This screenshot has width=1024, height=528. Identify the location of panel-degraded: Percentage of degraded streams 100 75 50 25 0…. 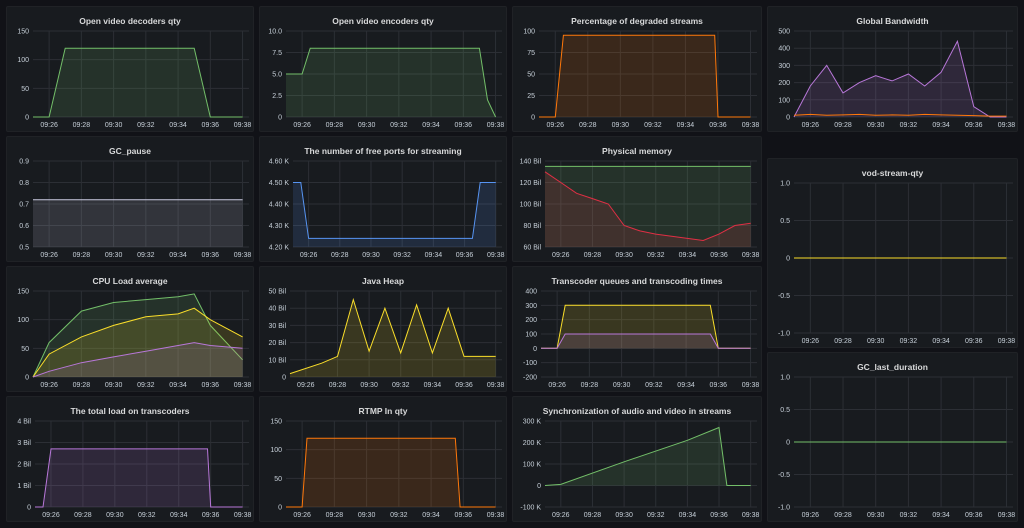
(637, 69).